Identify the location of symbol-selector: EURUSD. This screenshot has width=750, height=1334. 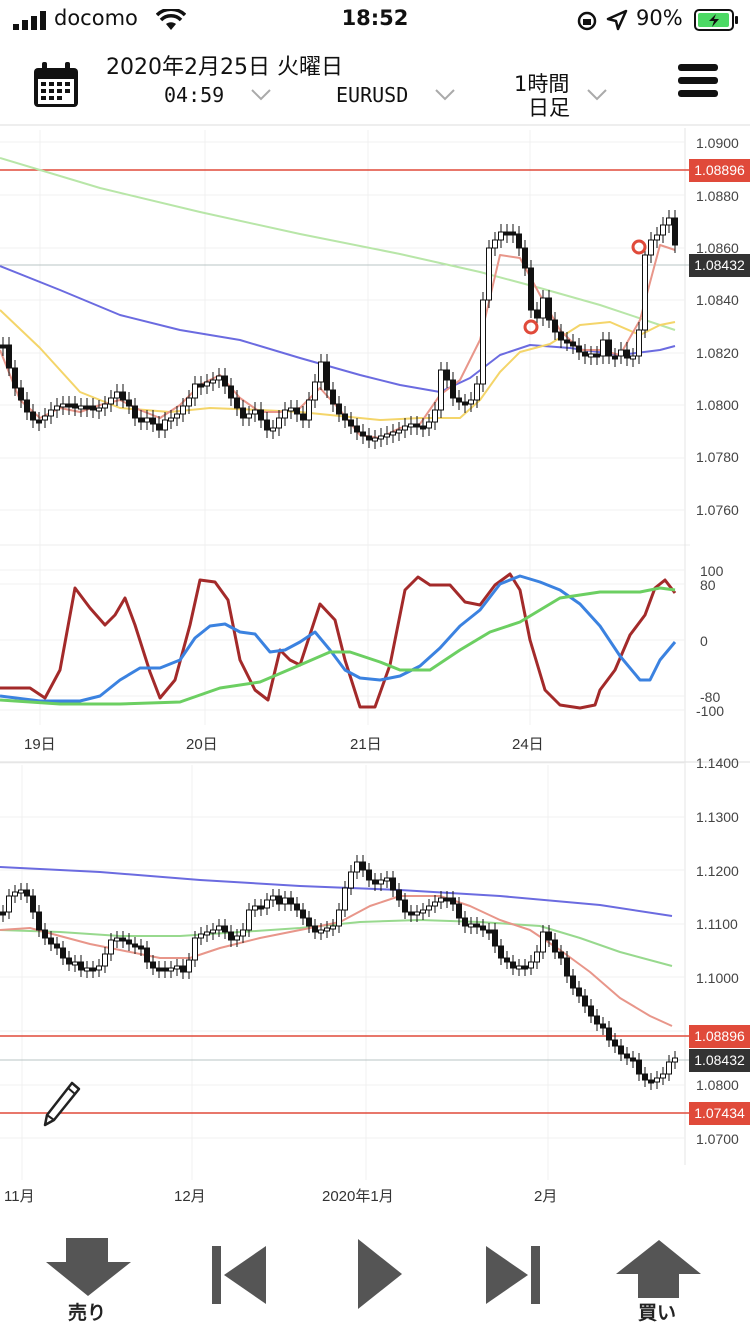
(396, 94).